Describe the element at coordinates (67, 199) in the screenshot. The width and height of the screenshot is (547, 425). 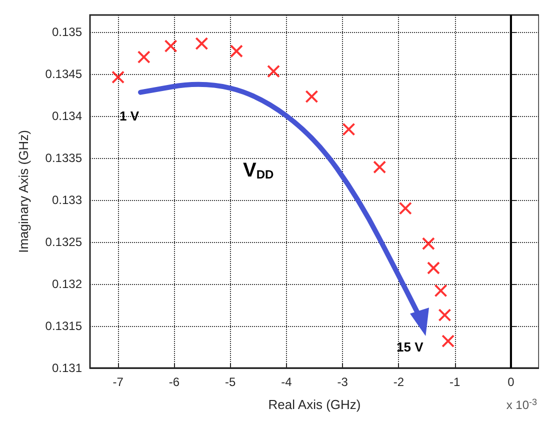
I see `y-tick-label: 0.133` at that location.